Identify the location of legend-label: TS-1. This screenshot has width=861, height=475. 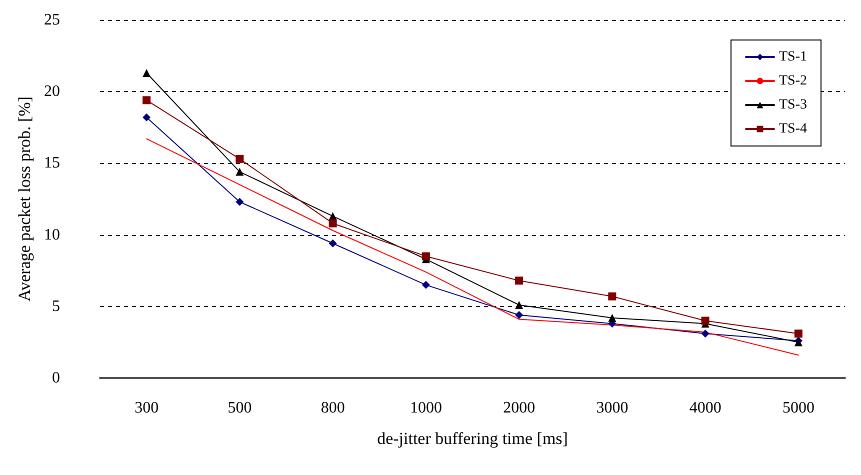
(793, 57).